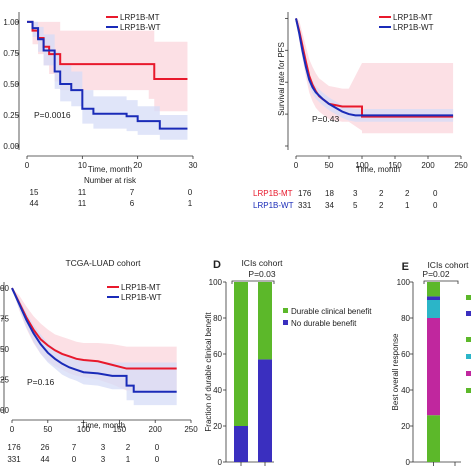 Image resolution: width=474 pixels, height=474 pixels. Describe the element at coordinates (355, 193) in the screenshot. I see `km1-risk-count: 3` at that location.